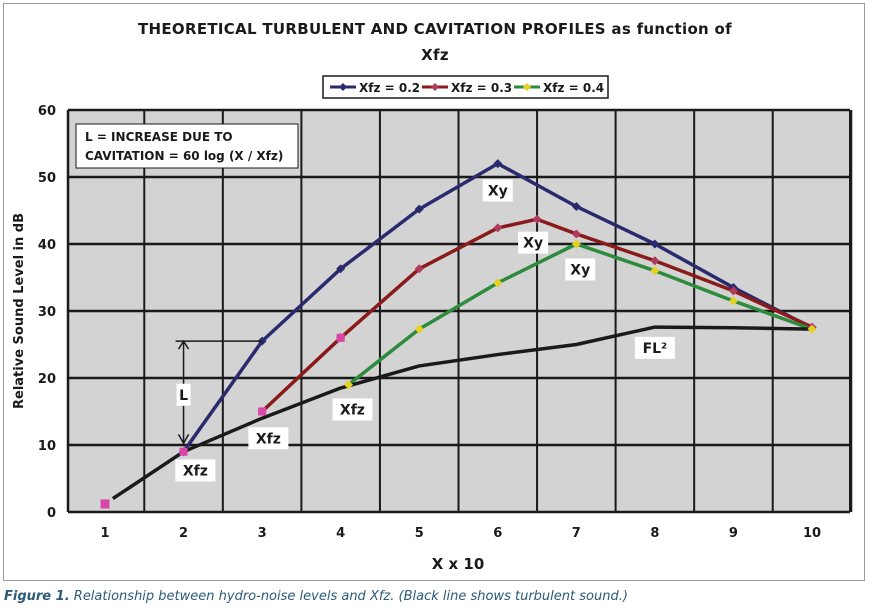  What do you see at coordinates (47, 245) in the screenshot?
I see `y-tick-label: 40` at bounding box center [47, 245].